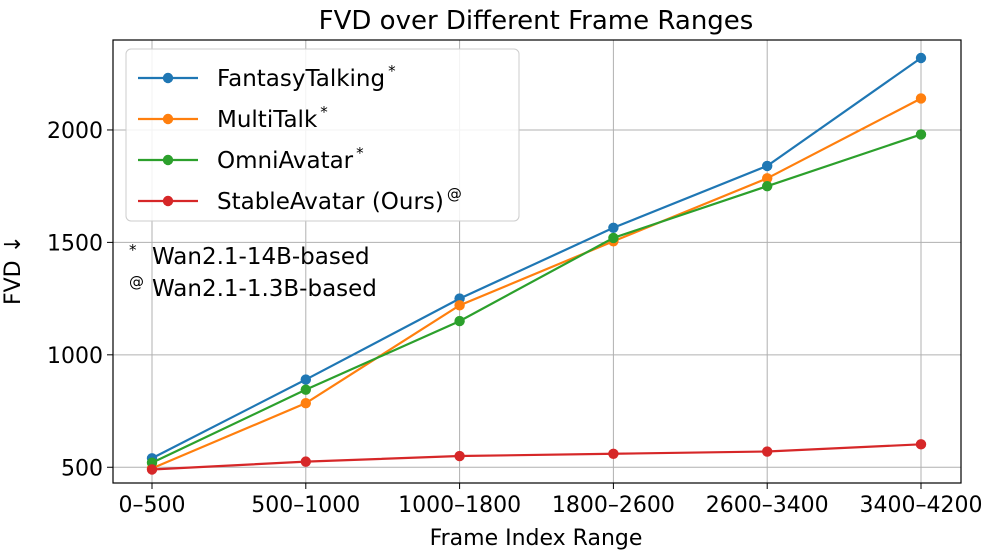 The image size is (996, 553). Describe the element at coordinates (13, 270) in the screenshot. I see `y-axis-label: FVD ↓` at that location.